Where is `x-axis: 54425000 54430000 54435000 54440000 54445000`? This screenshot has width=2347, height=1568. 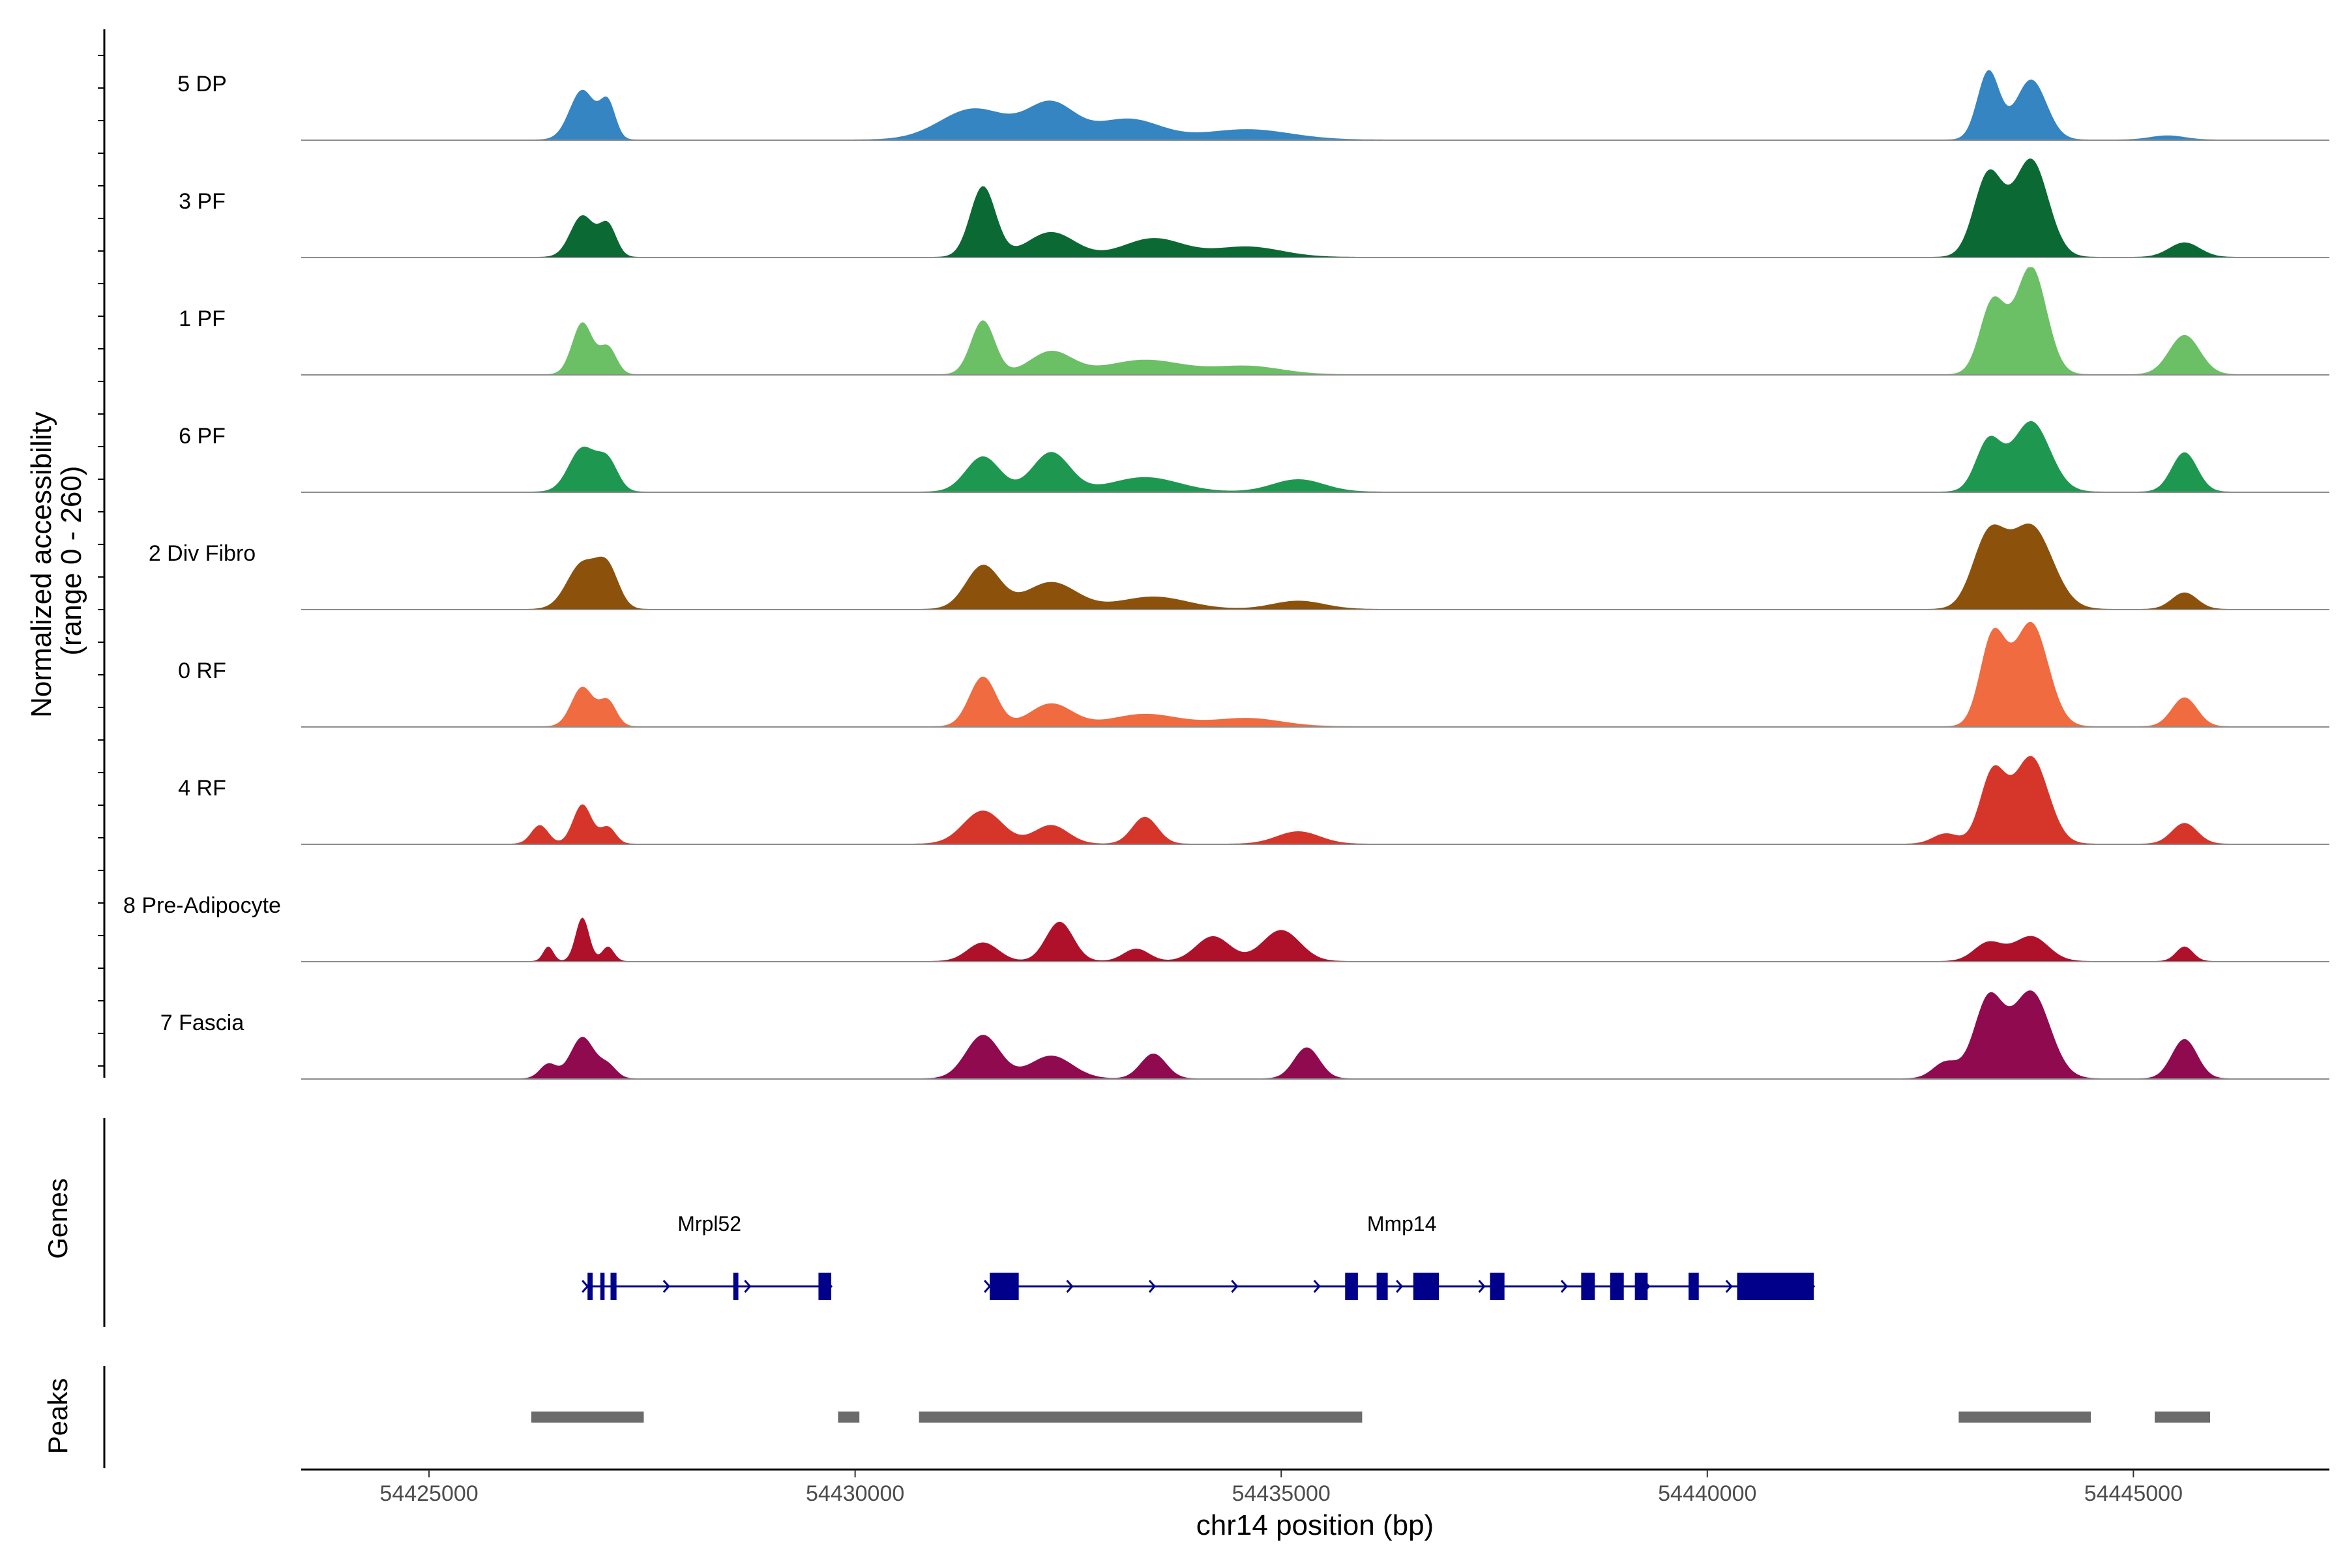
x-axis: 54425000 54430000 54435000 54440000 54445000 is located at coordinates (1315, 1487).